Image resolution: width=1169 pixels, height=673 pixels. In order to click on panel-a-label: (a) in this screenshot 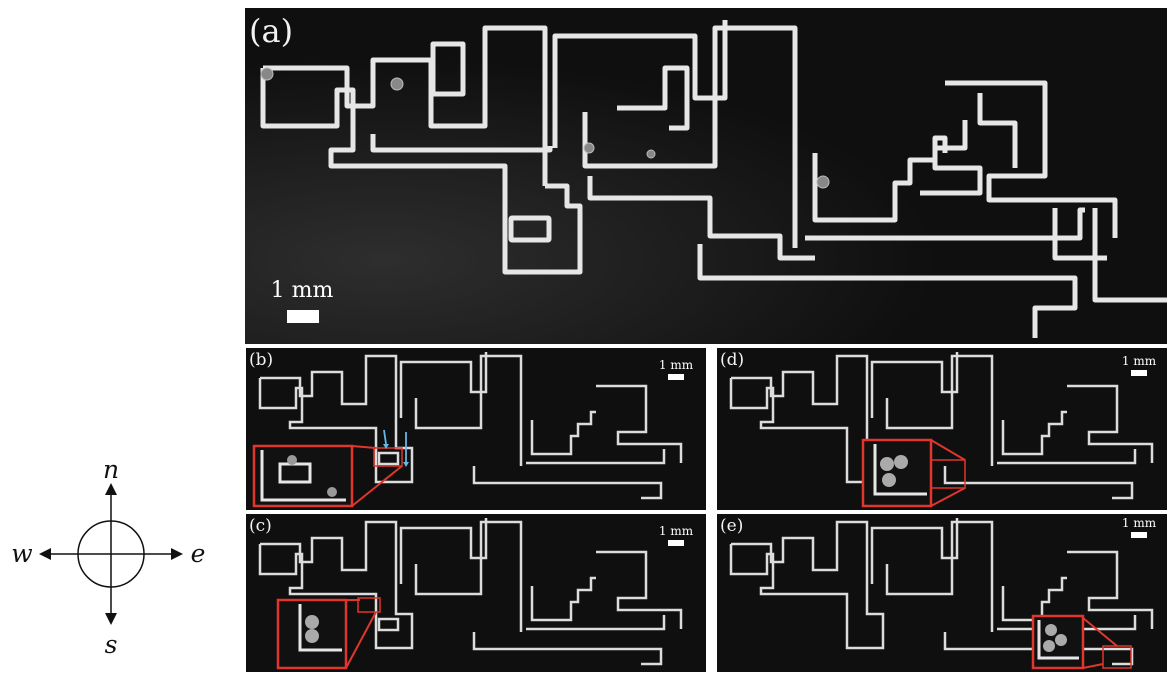, I will do `click(271, 31)`.